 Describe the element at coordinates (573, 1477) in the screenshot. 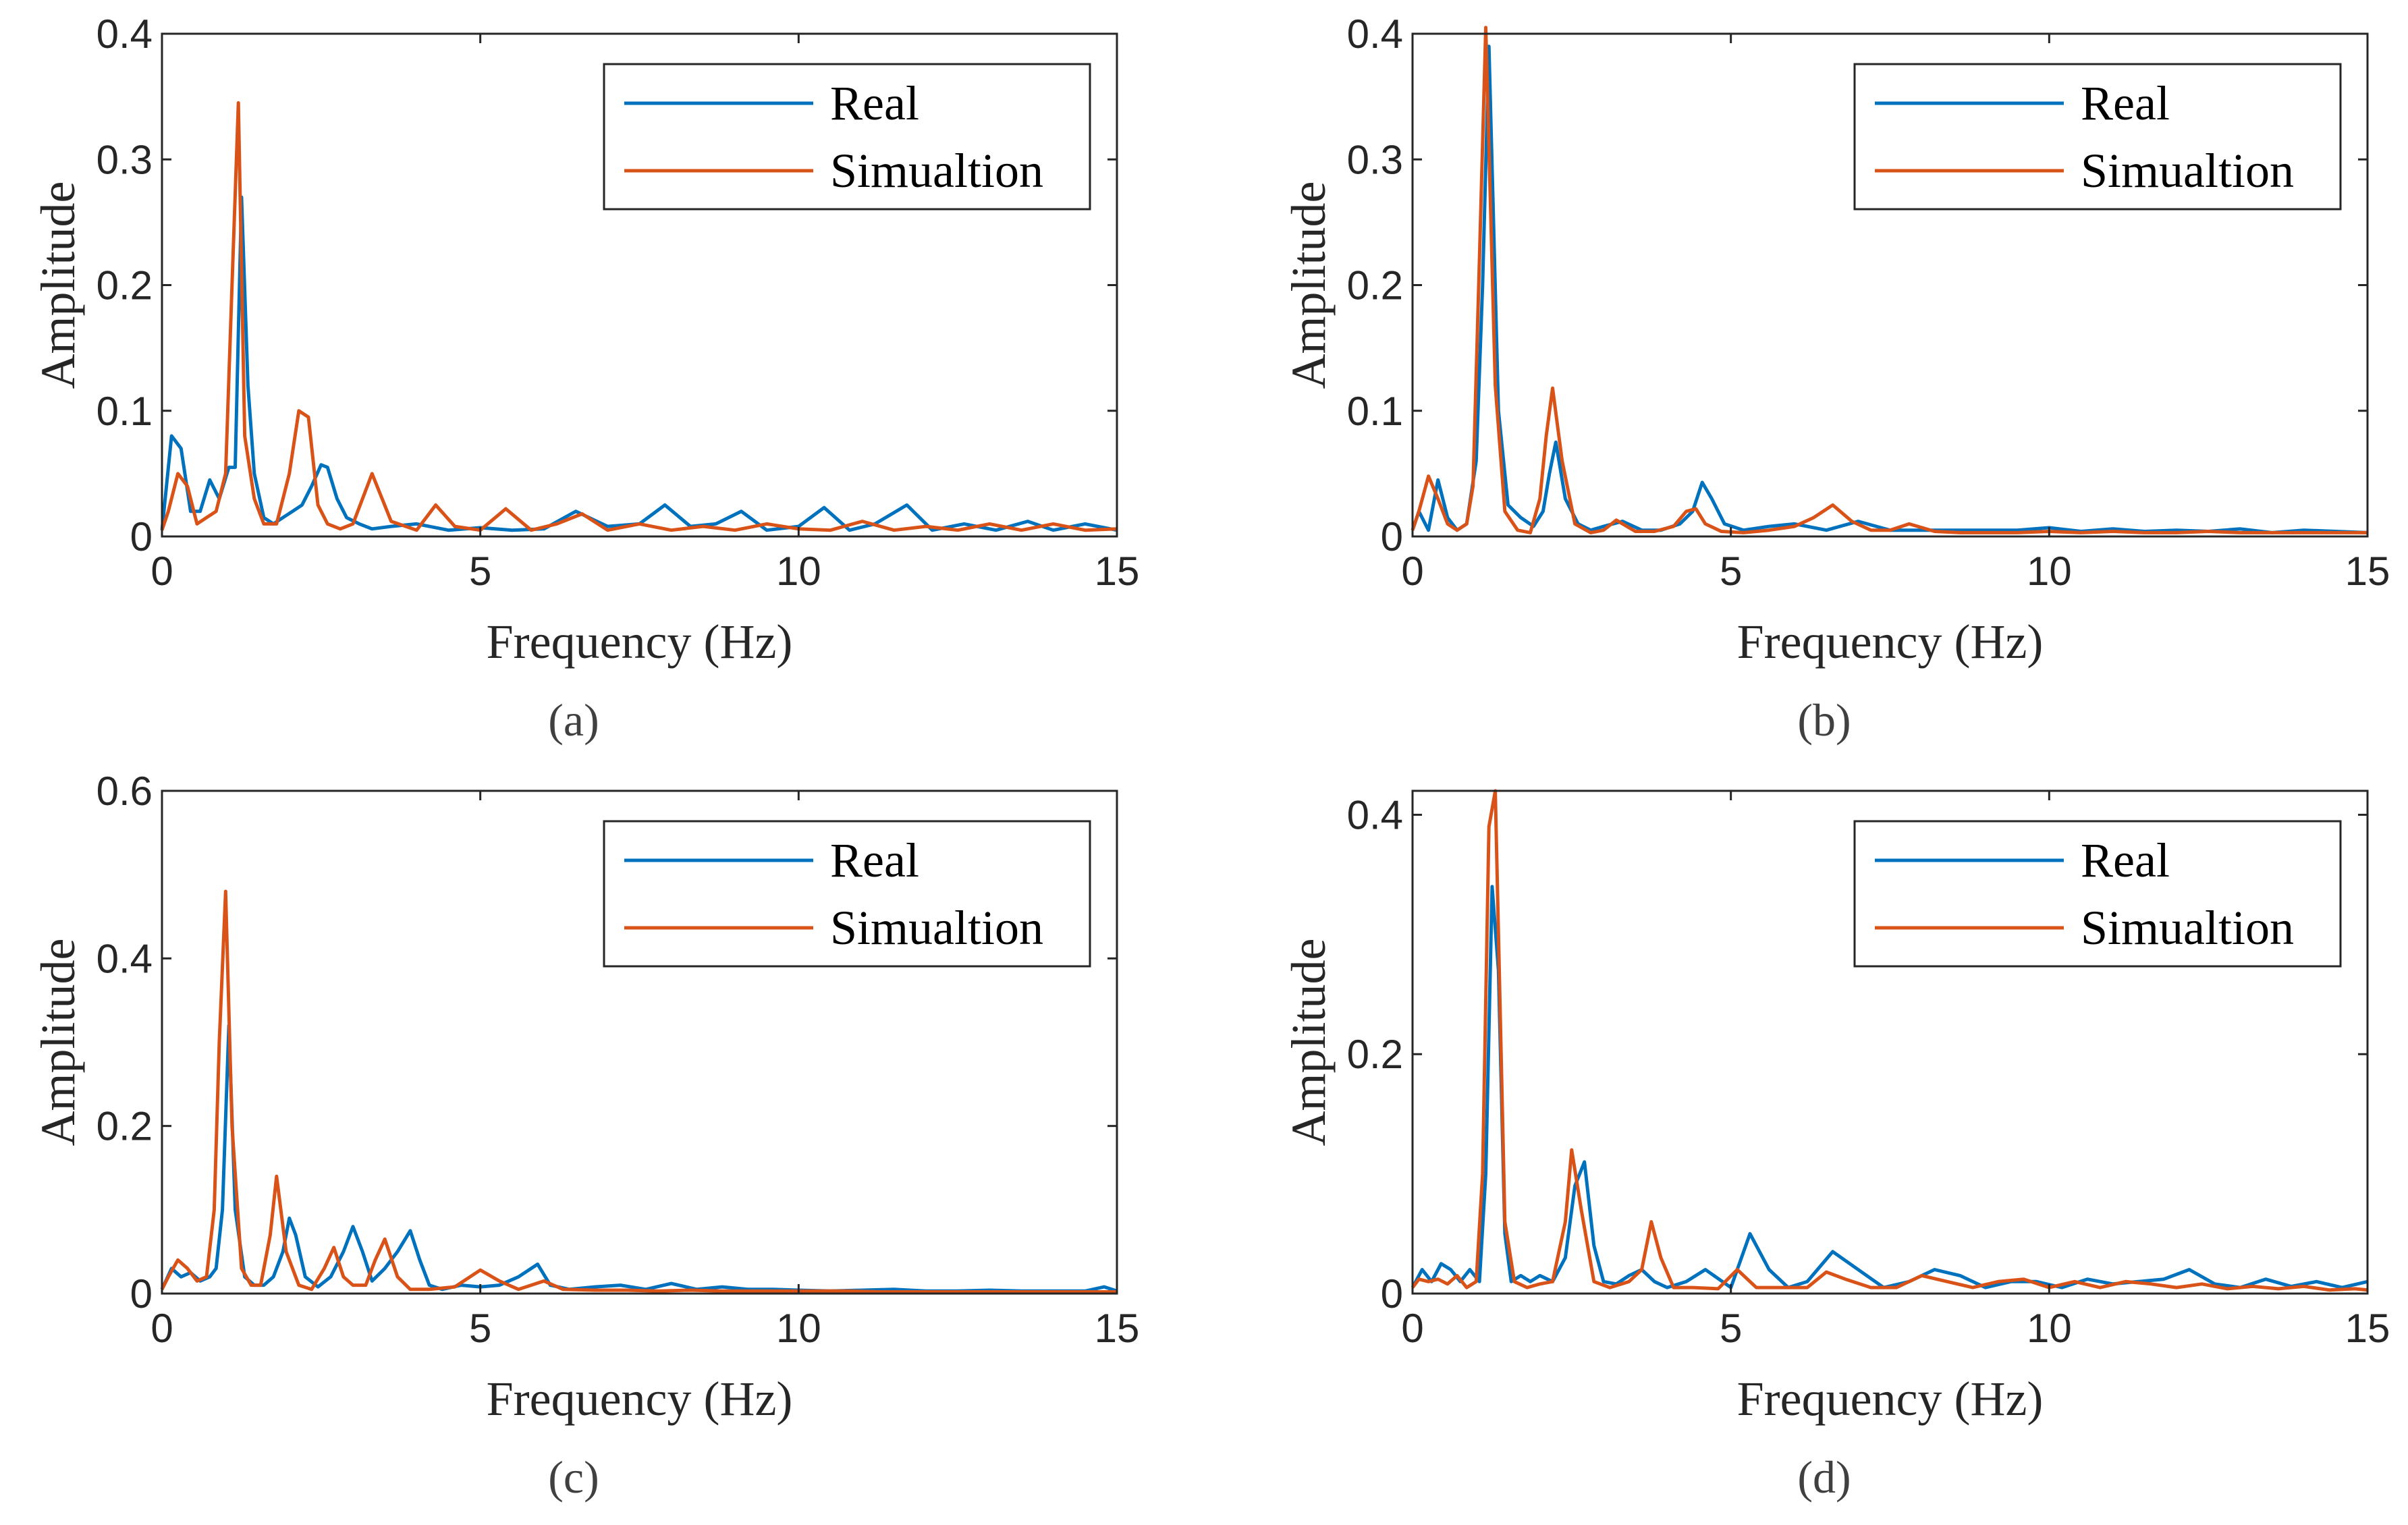

I see `panel-caption: (c)` at that location.